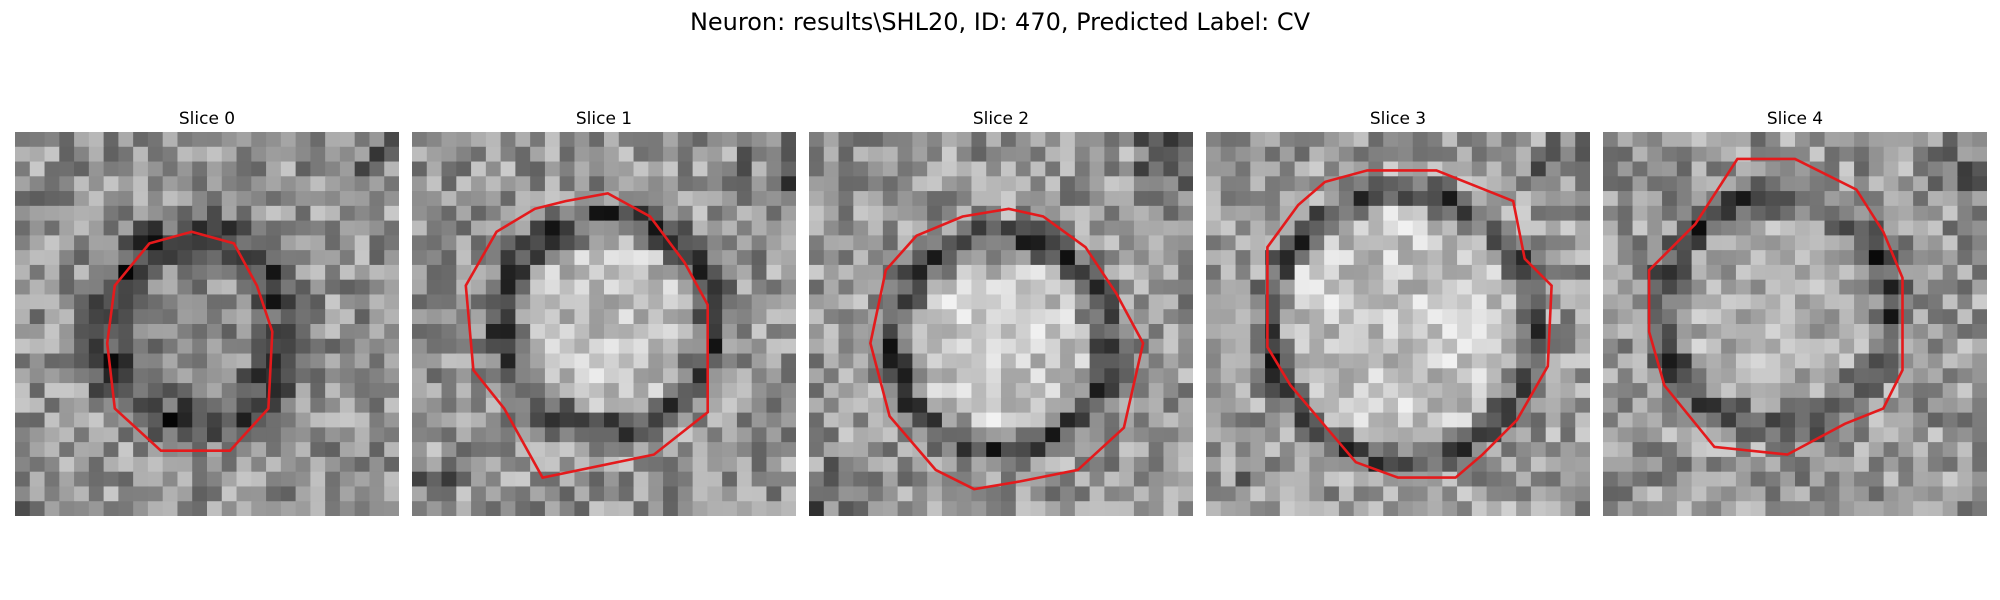 The image size is (2000, 600). I want to click on slice-panel-2: Slice 2, so click(1001, 312).